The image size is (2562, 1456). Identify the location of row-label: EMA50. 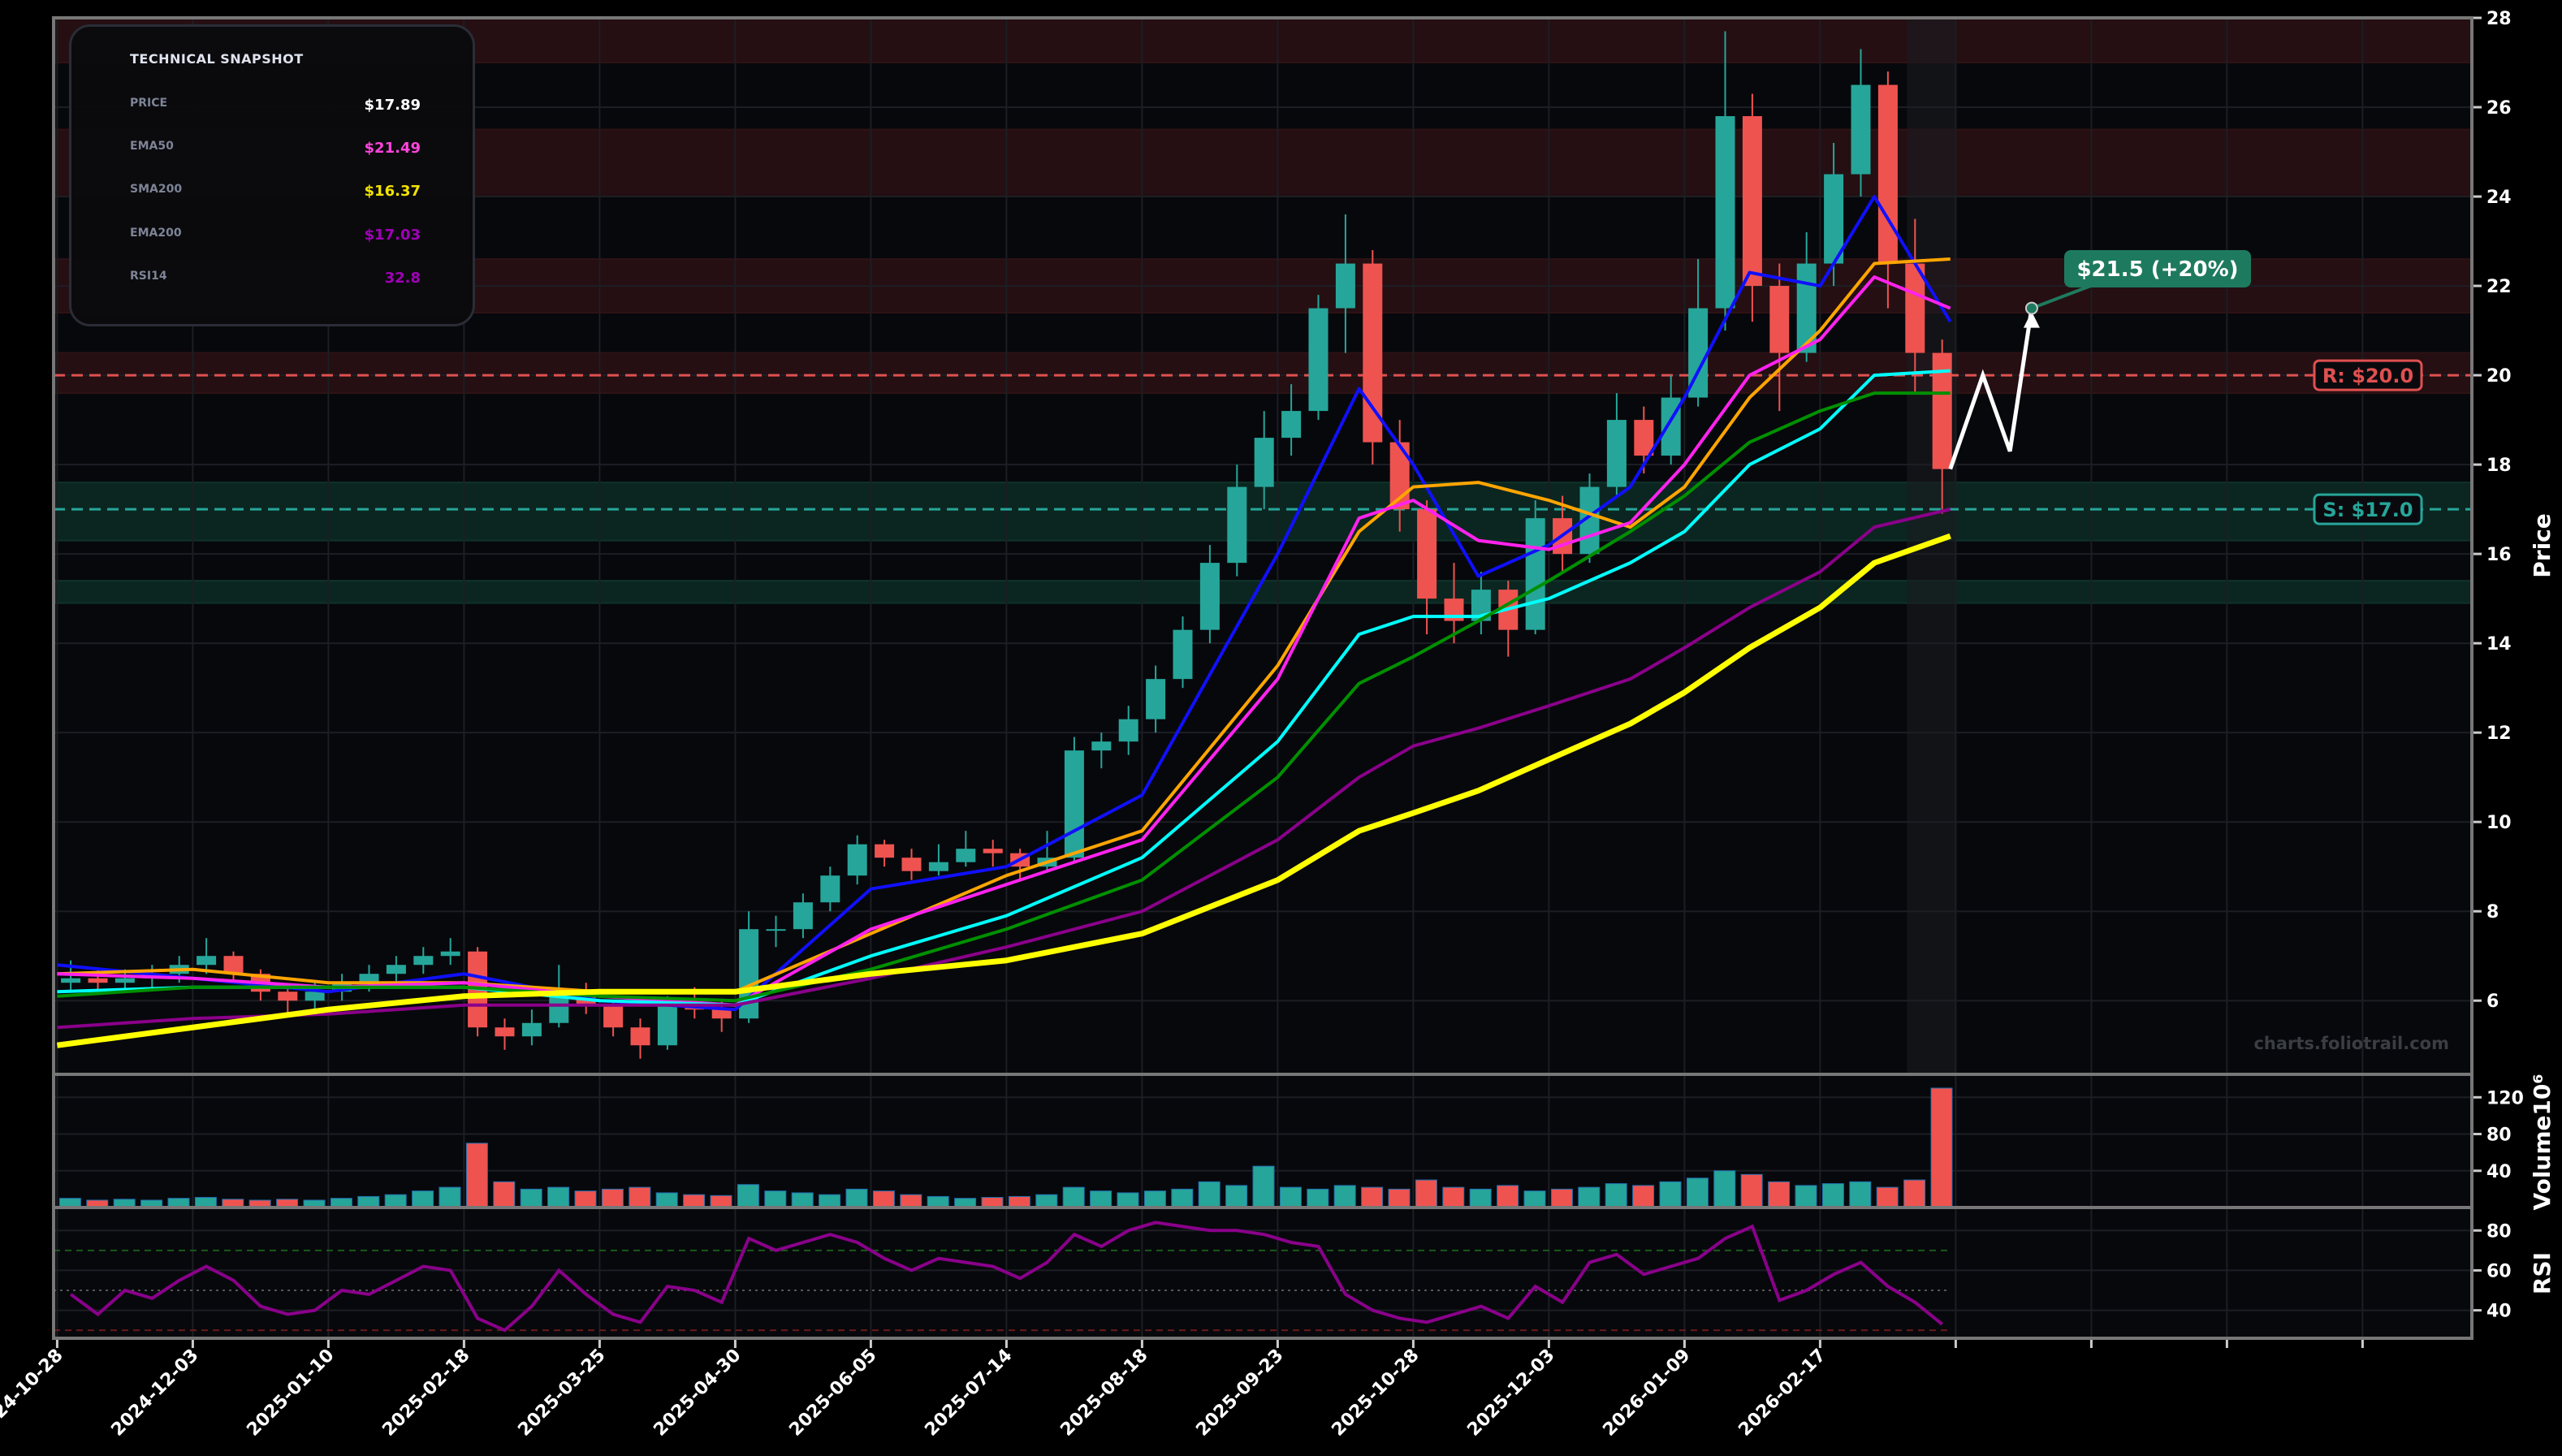
(152, 146).